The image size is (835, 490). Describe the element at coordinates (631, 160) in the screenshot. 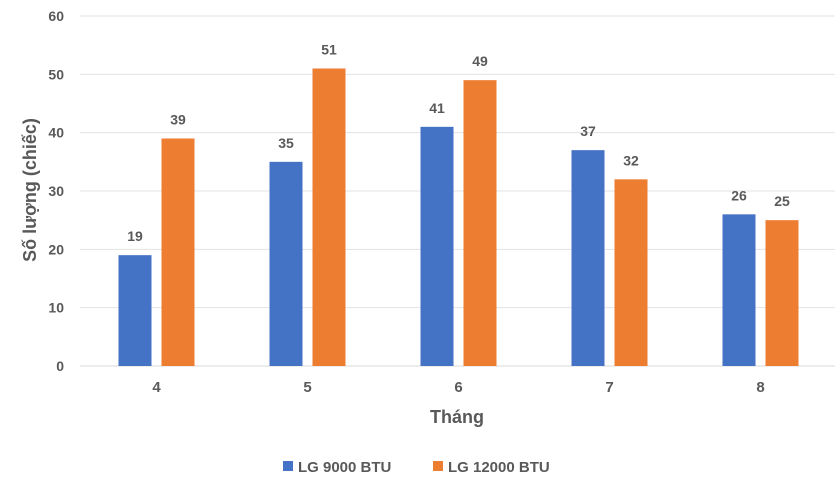

I see `data-label: 32` at that location.